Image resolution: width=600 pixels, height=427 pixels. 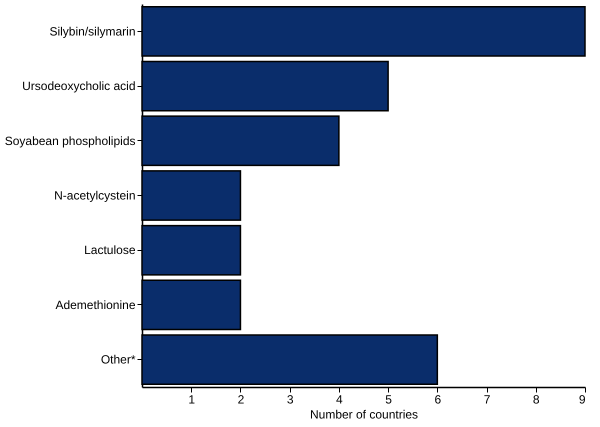 I want to click on y-tick-label: Soyabean phospholipids, so click(x=70, y=141).